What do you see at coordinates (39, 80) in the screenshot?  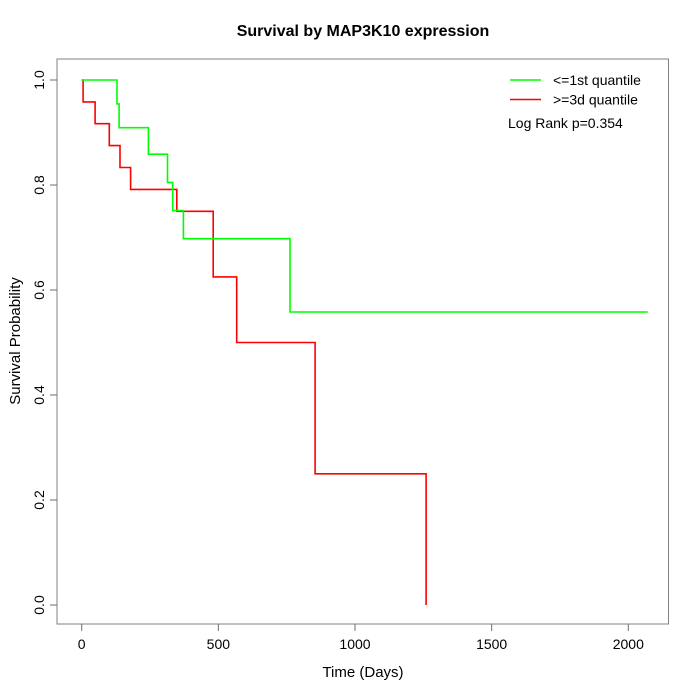 I see `y-tick-label: 1.0` at bounding box center [39, 80].